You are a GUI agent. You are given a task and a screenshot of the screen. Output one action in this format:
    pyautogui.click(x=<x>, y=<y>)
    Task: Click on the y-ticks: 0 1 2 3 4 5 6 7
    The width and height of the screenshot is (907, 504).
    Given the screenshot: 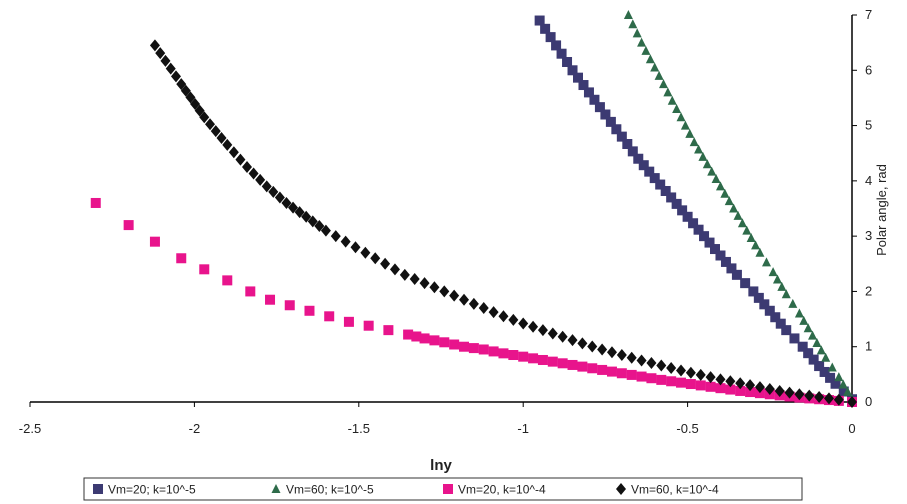 What is the action you would take?
    pyautogui.click(x=862, y=208)
    